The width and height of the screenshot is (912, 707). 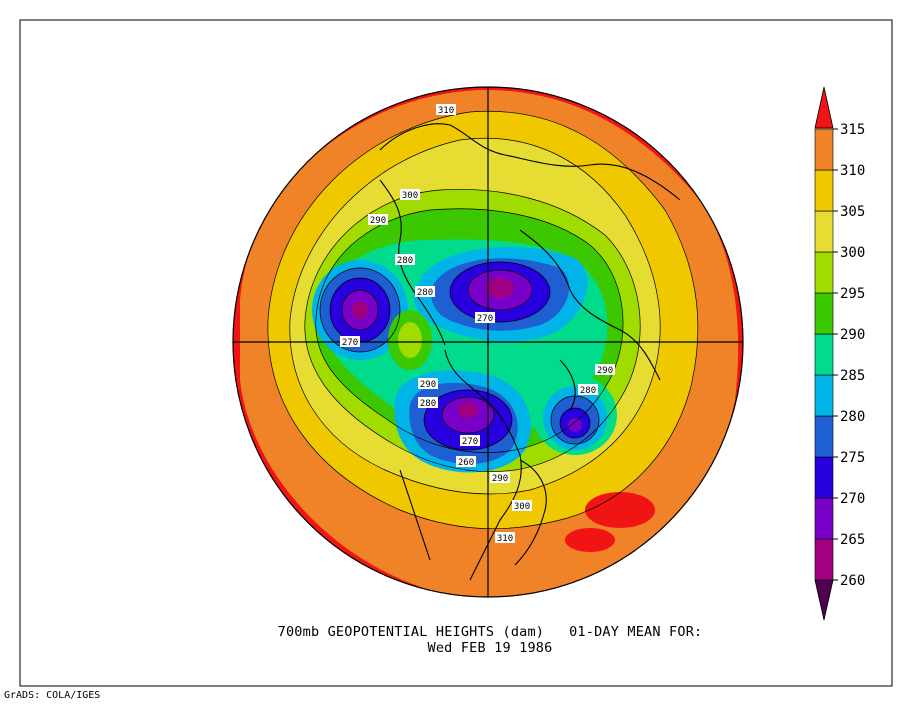 What do you see at coordinates (852, 253) in the screenshot?
I see `colorbar-label: 300` at bounding box center [852, 253].